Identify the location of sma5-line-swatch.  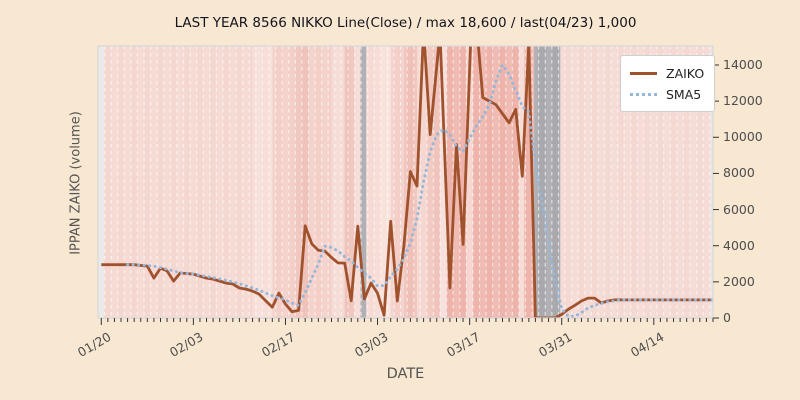
(643, 94).